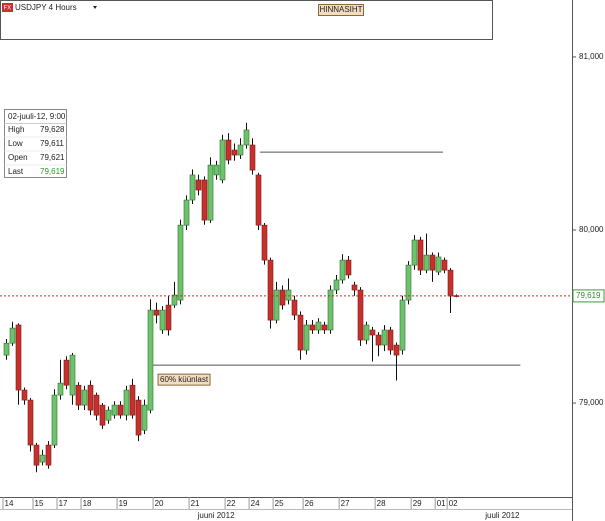 This screenshot has height=521, width=605. I want to click on x-tick-label: 26, so click(309, 503).